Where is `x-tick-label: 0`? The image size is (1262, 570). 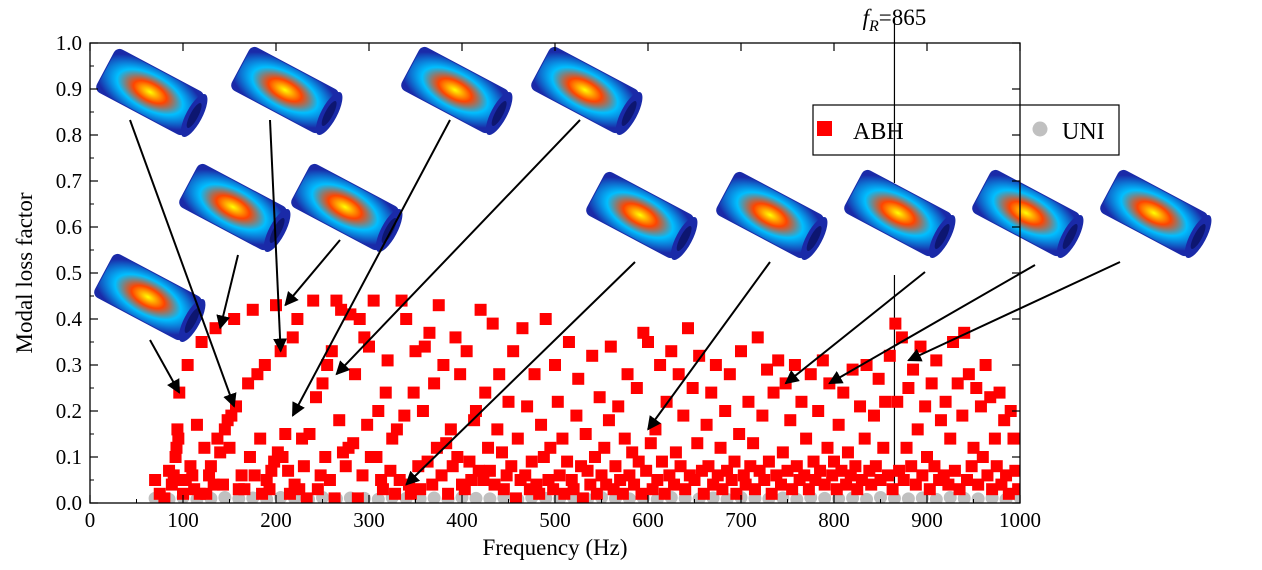 x-tick-label: 0 is located at coordinates (90, 520).